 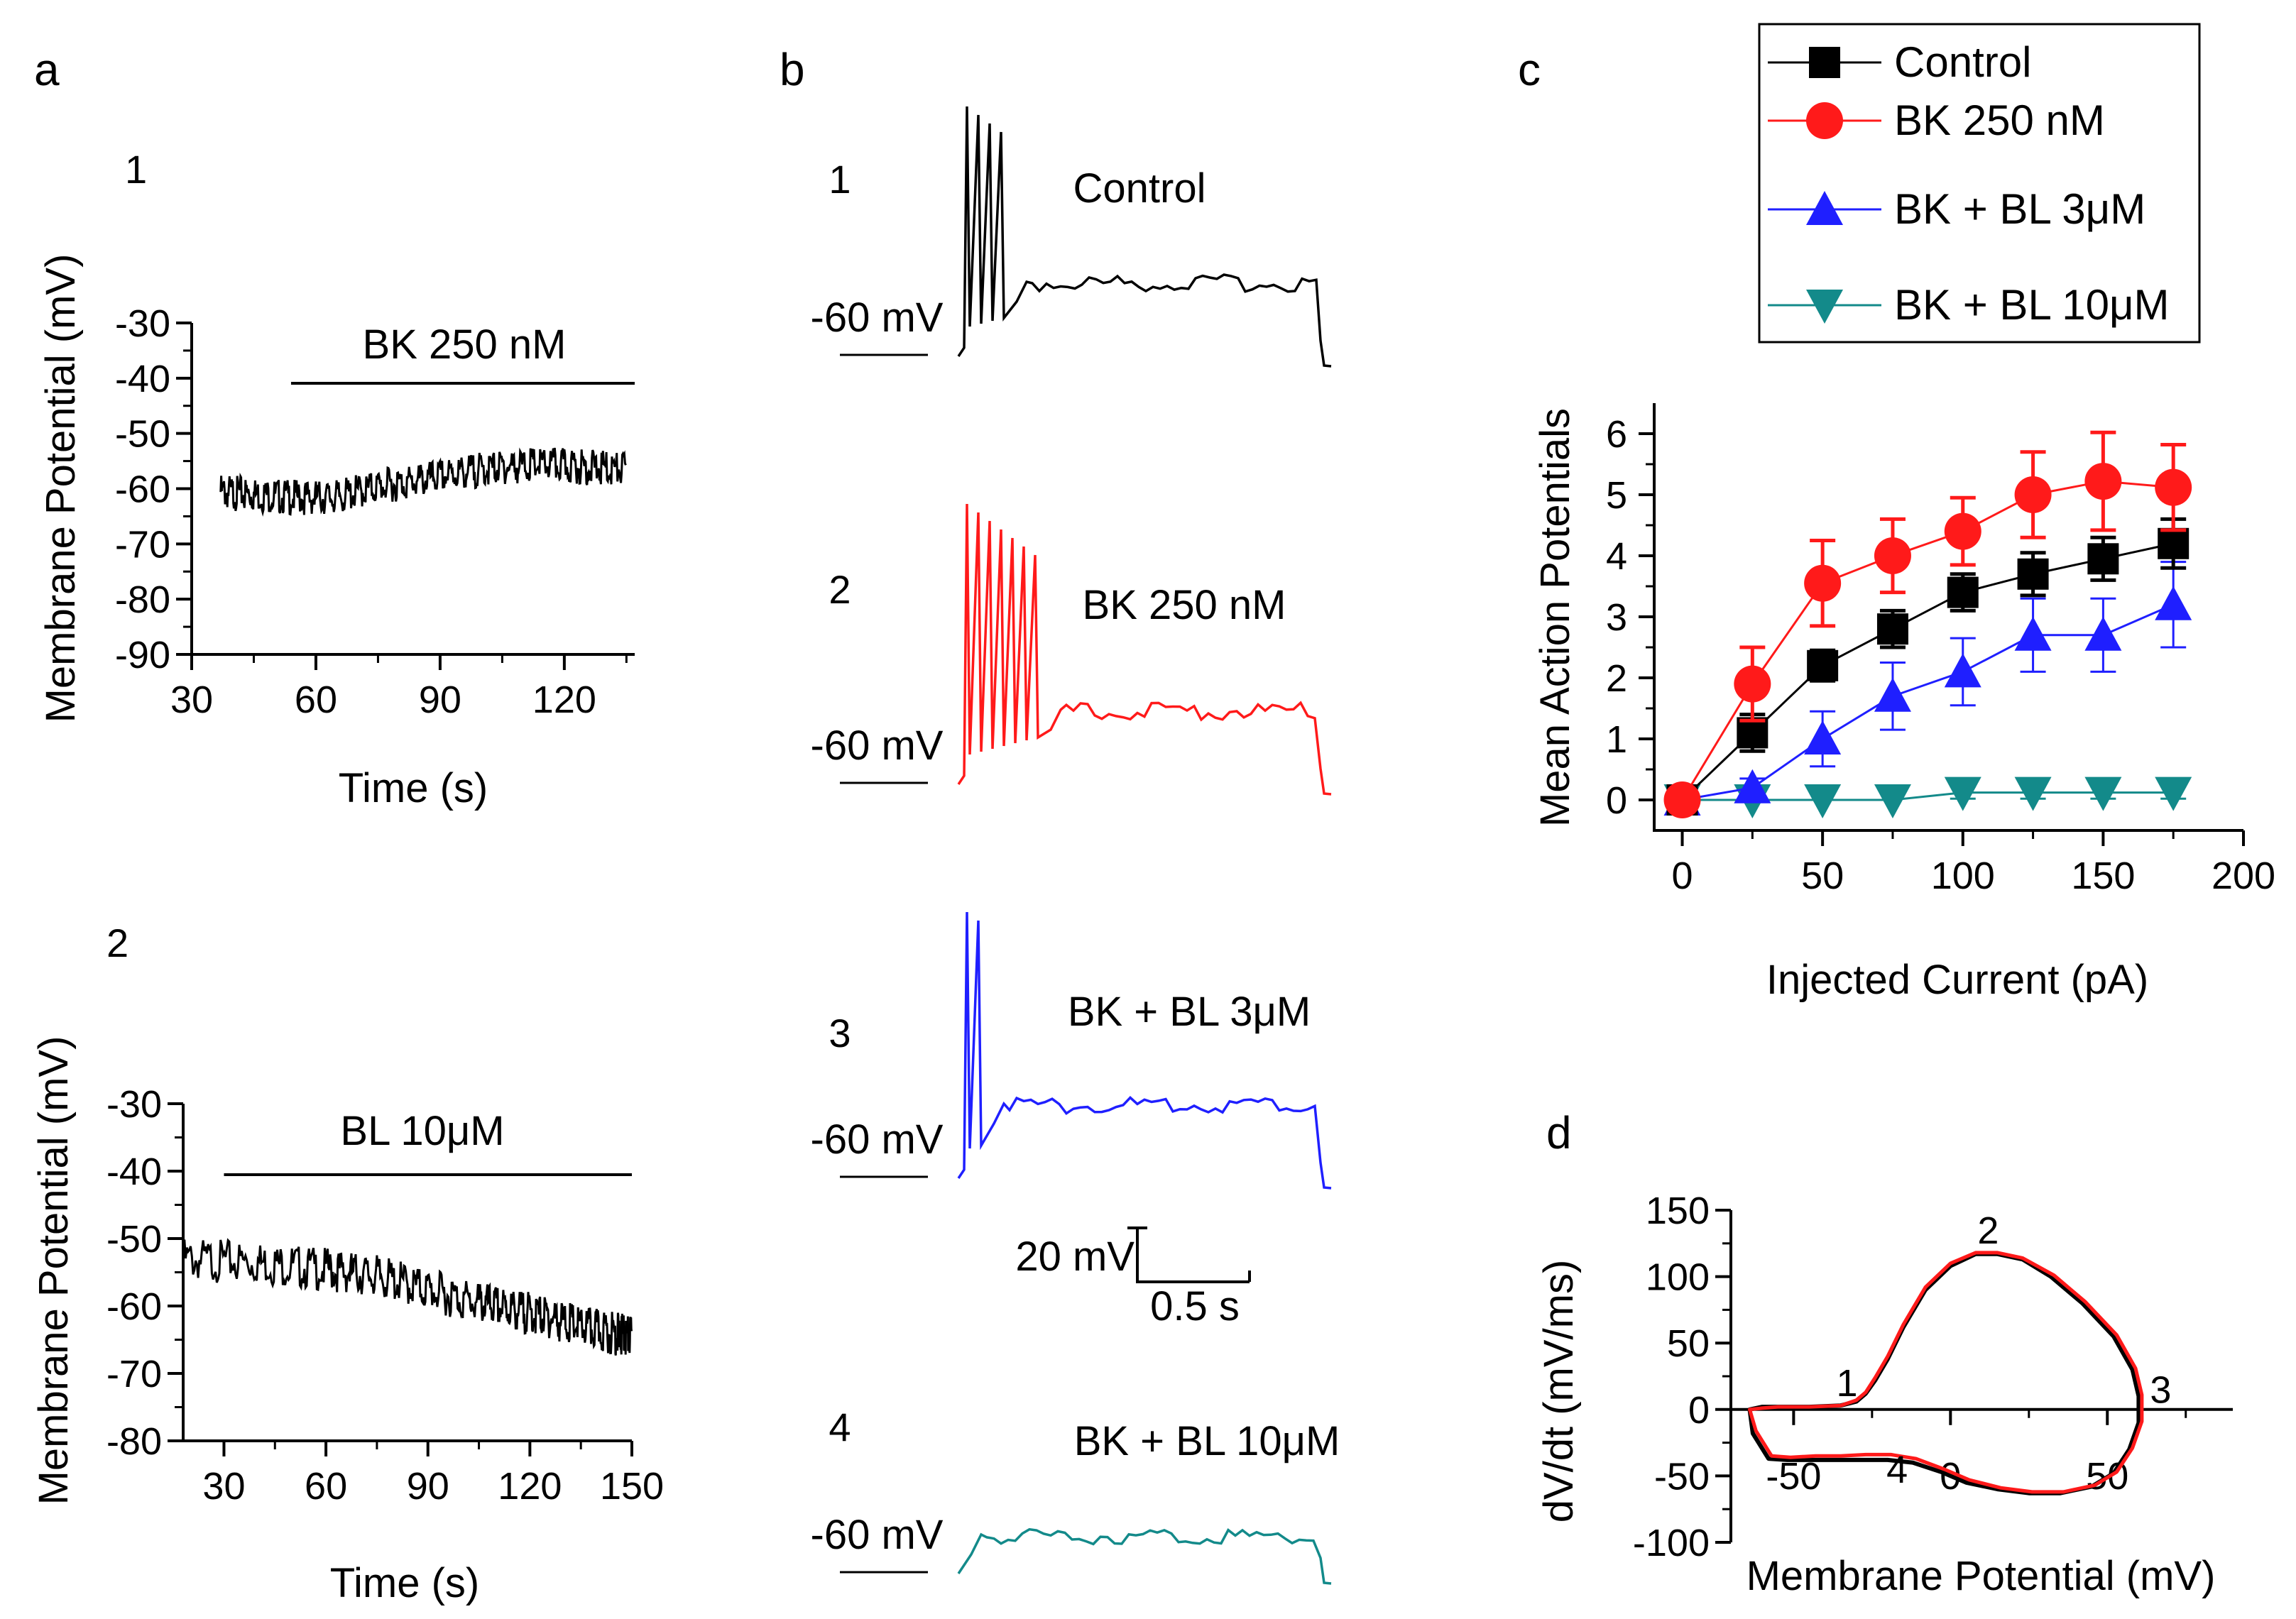 What do you see at coordinates (1678, 1211) in the screenshot?
I see `y-tick-label: 150` at bounding box center [1678, 1211].